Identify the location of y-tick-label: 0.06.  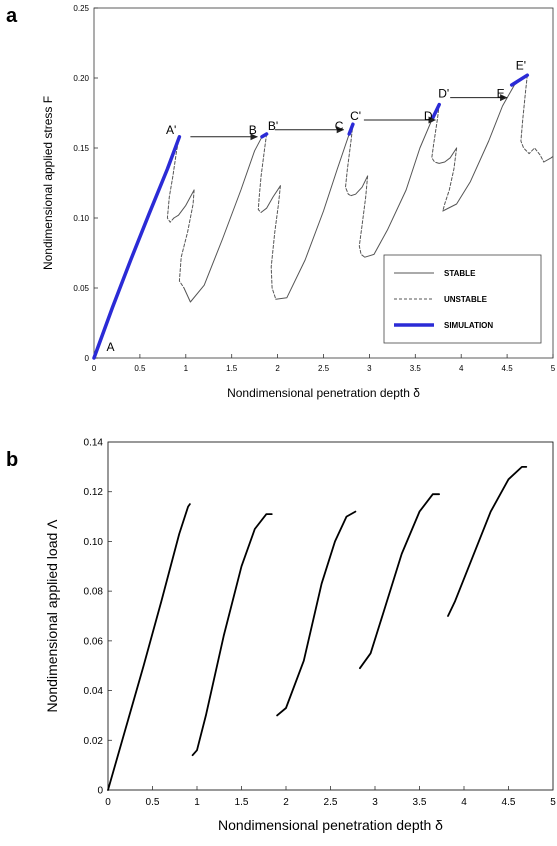
(94, 641).